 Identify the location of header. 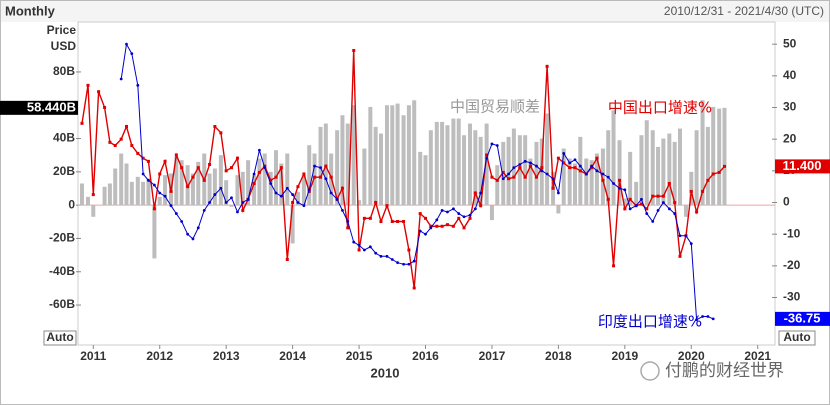
(415, 11).